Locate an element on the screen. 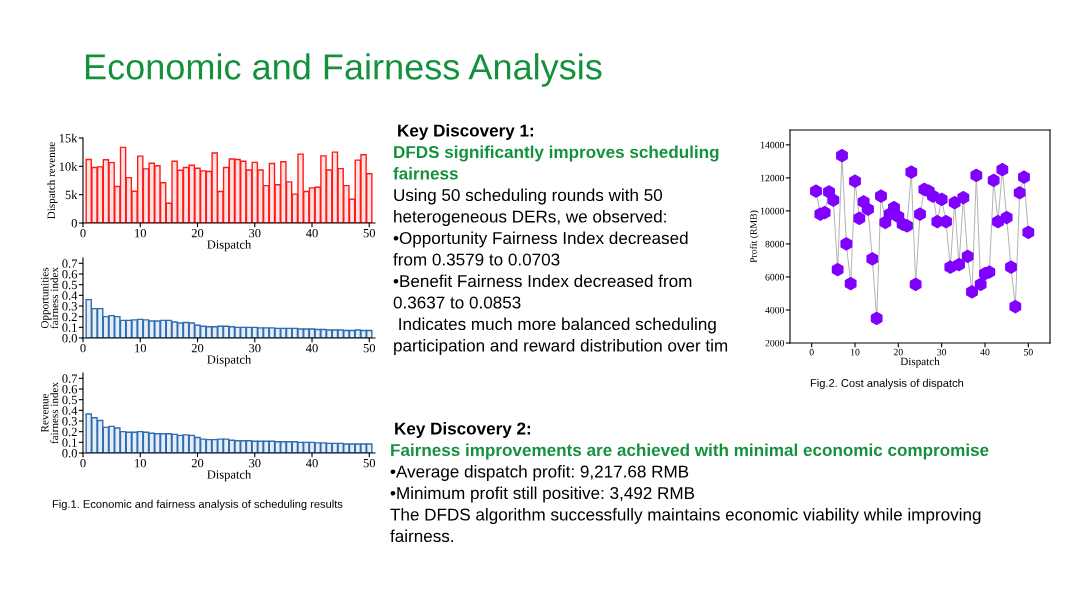  y-tick-label: 12000 is located at coordinates (772, 178).